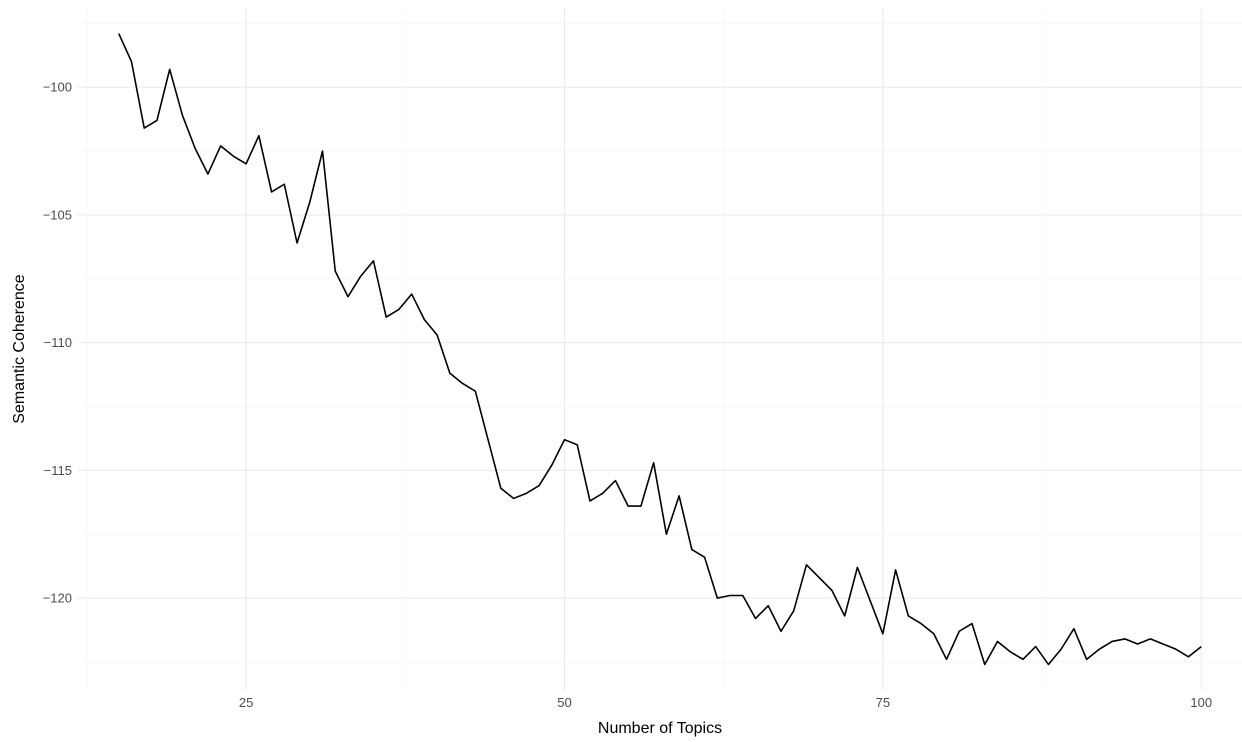 The height and width of the screenshot is (742, 1242). Describe the element at coordinates (564, 702) in the screenshot. I see `x-tick-label: 50` at that location.